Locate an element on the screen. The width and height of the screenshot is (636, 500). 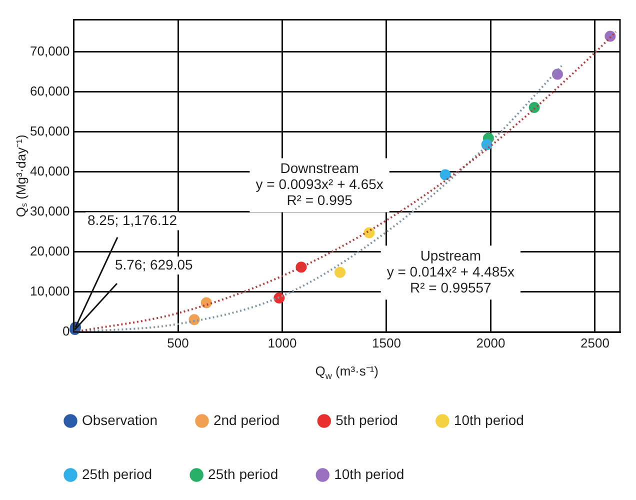
y-tick-label: 30,000 is located at coordinates (50, 211).